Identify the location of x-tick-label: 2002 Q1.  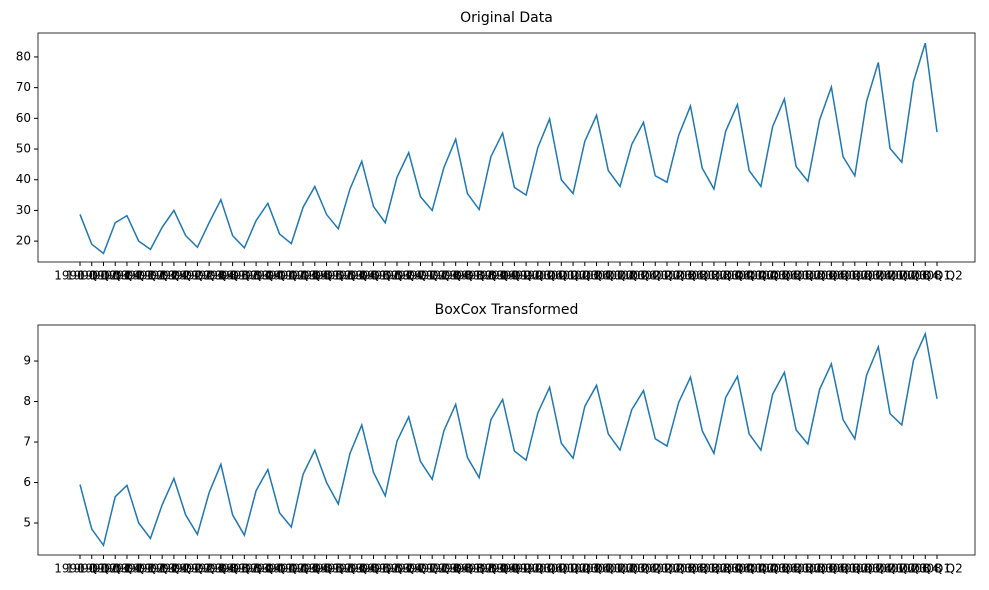
(643, 569).